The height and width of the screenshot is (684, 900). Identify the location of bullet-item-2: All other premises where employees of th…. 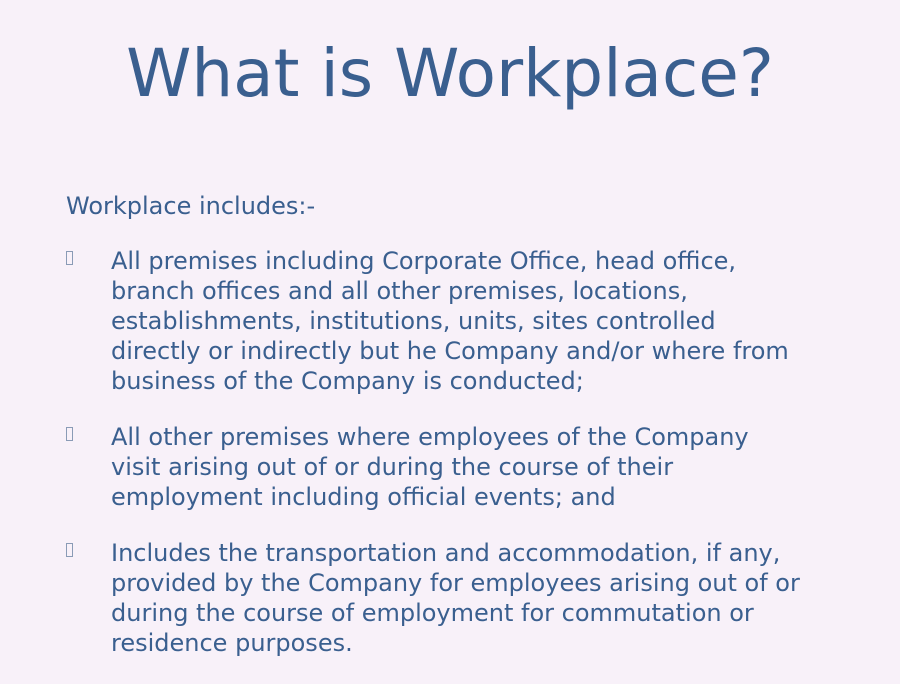
(450, 467).